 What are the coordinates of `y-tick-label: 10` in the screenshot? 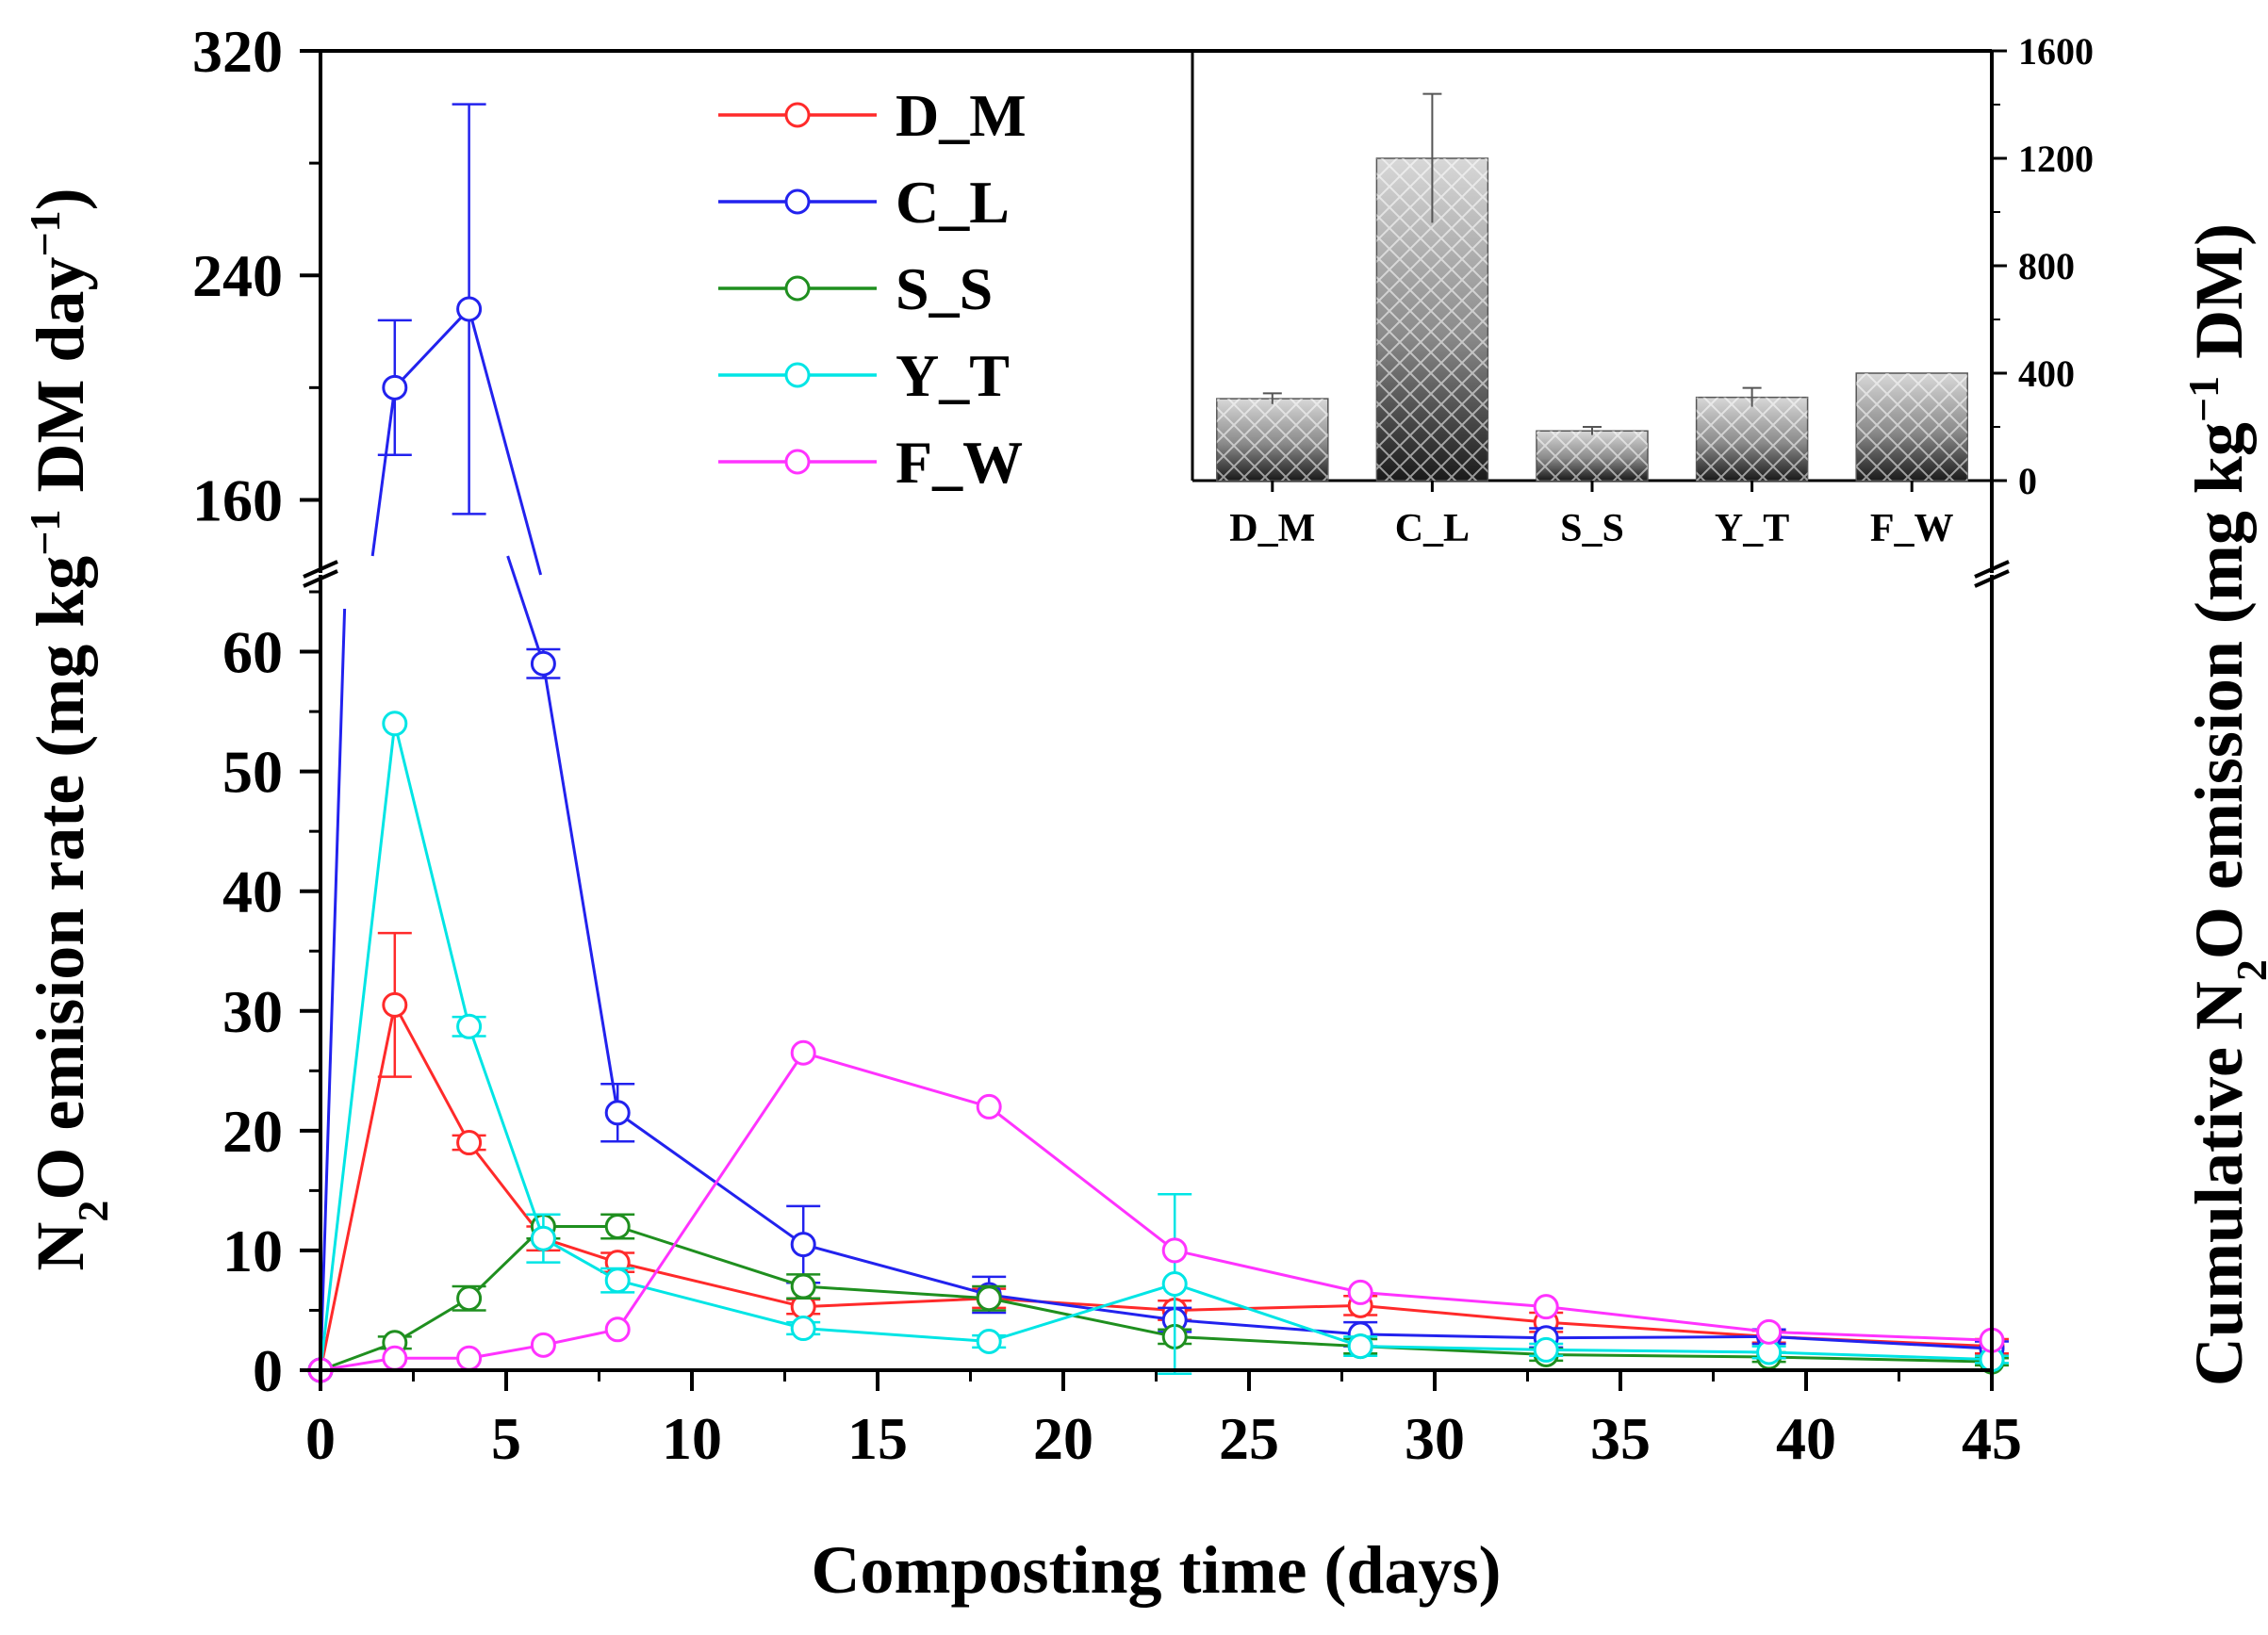 It's located at (252, 1251).